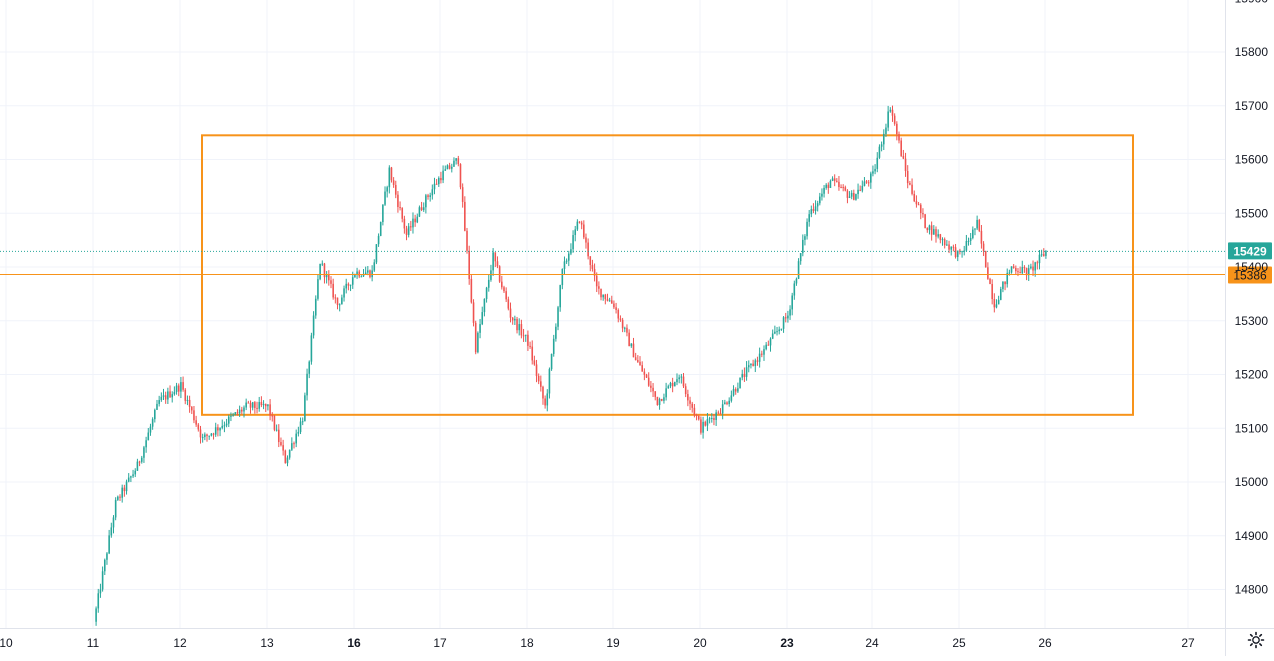  Describe the element at coordinates (1252, 536) in the screenshot. I see `y-tick-label: 14900` at that location.